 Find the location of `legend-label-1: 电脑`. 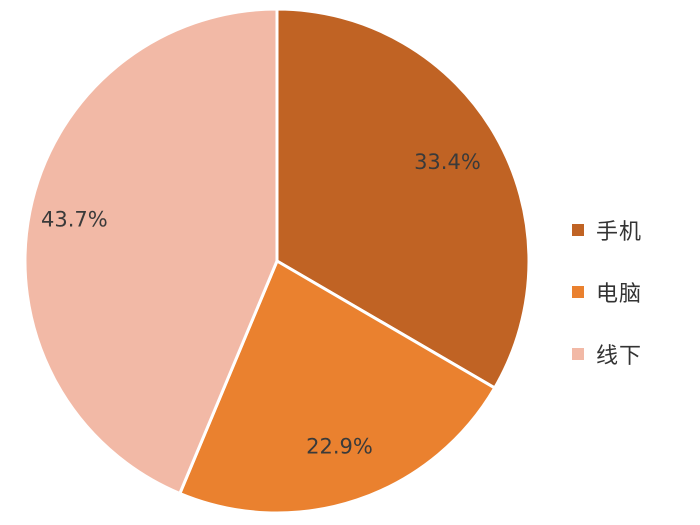

legend-label-1: 电脑 is located at coordinates (619, 294).